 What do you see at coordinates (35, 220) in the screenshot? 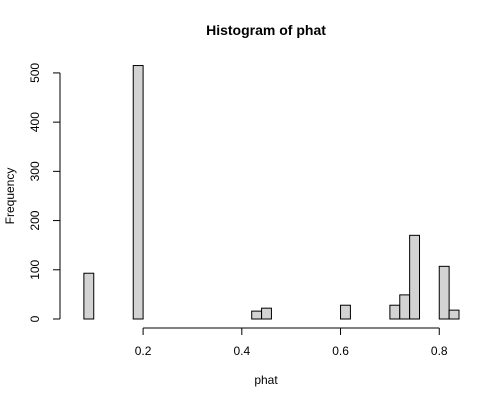
I see `y-tick-label: 200` at bounding box center [35, 220].